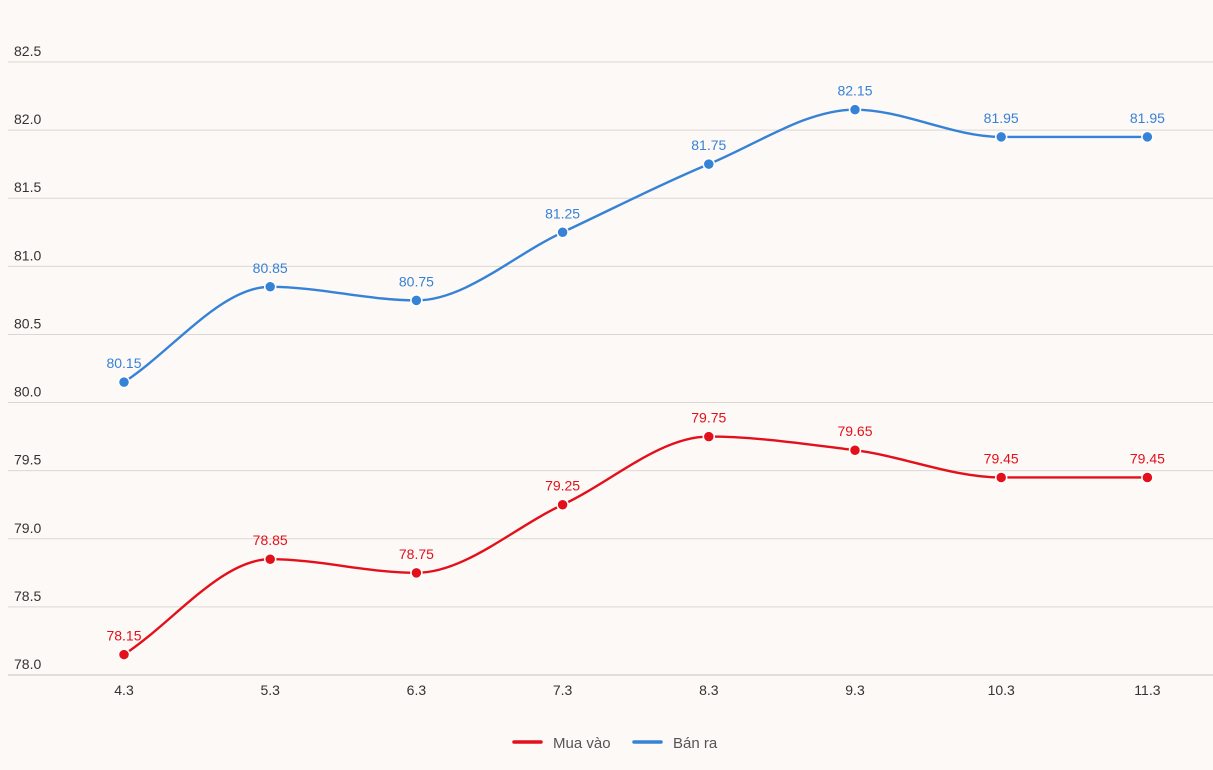  What do you see at coordinates (27, 51) in the screenshot?
I see `y-tick-label: 82.5` at bounding box center [27, 51].